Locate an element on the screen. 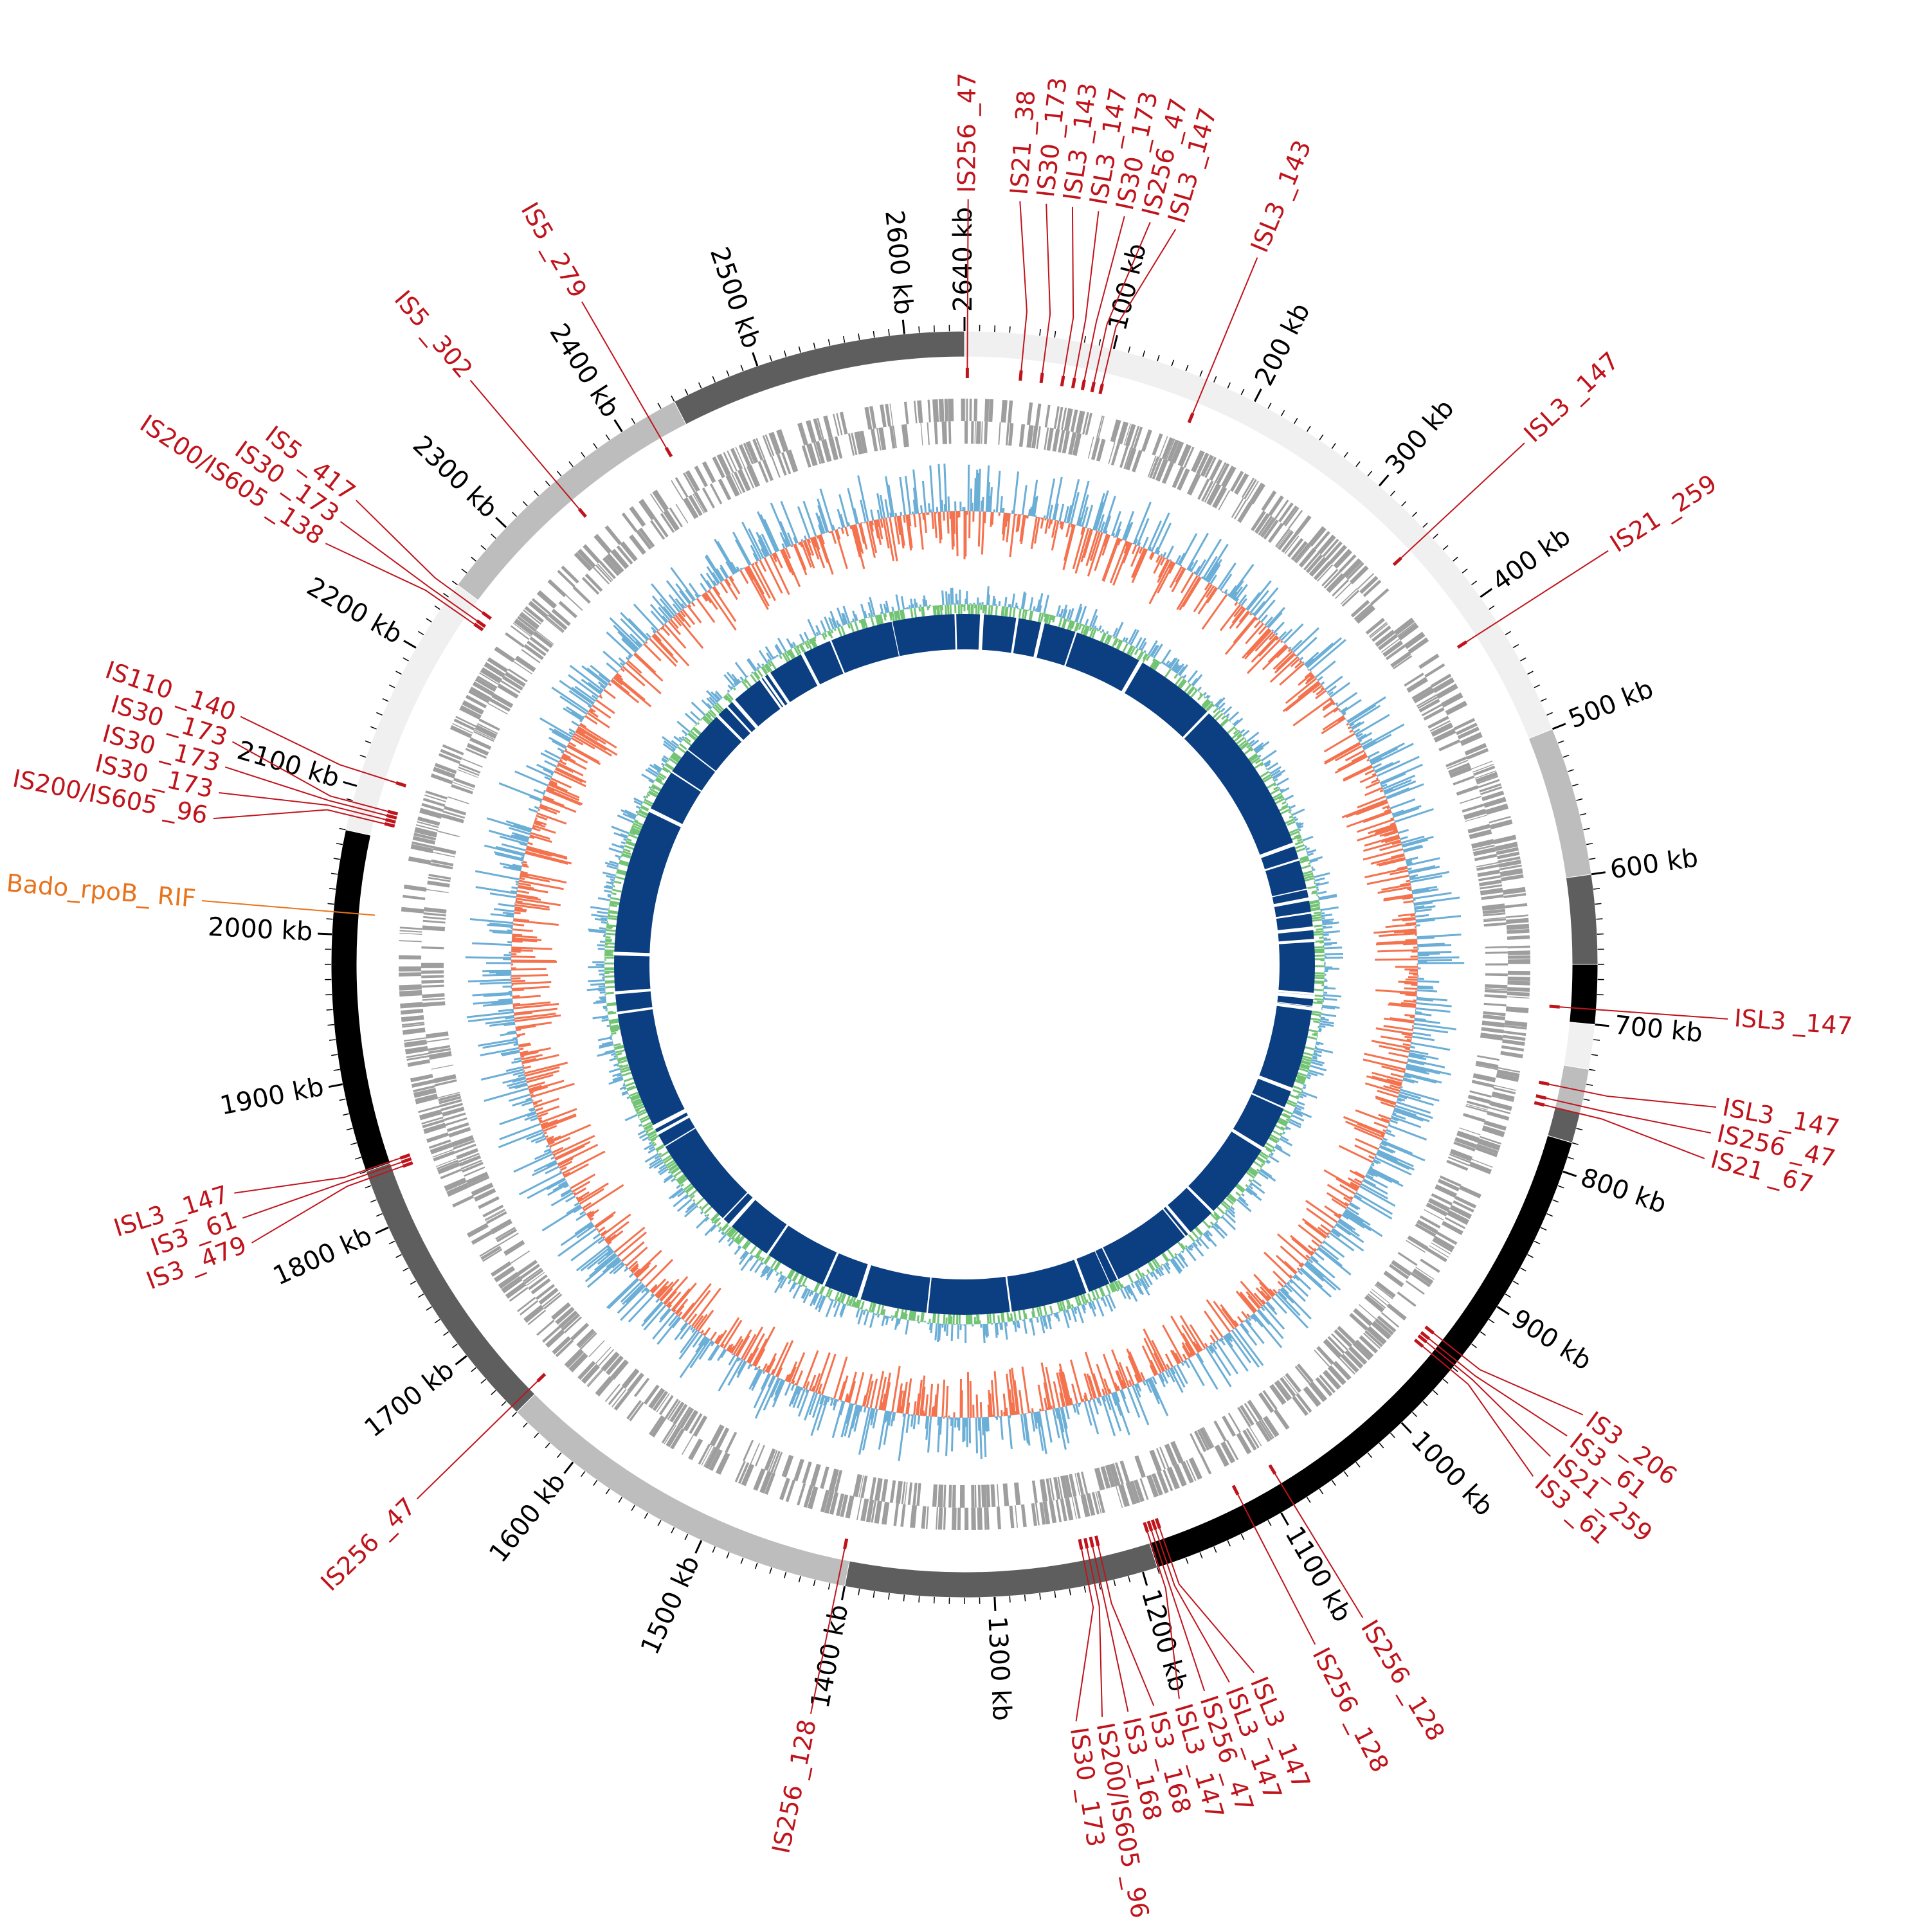 This screenshot has width=1929, height=1932. tick-label: 400 kb is located at coordinates (1532, 559).